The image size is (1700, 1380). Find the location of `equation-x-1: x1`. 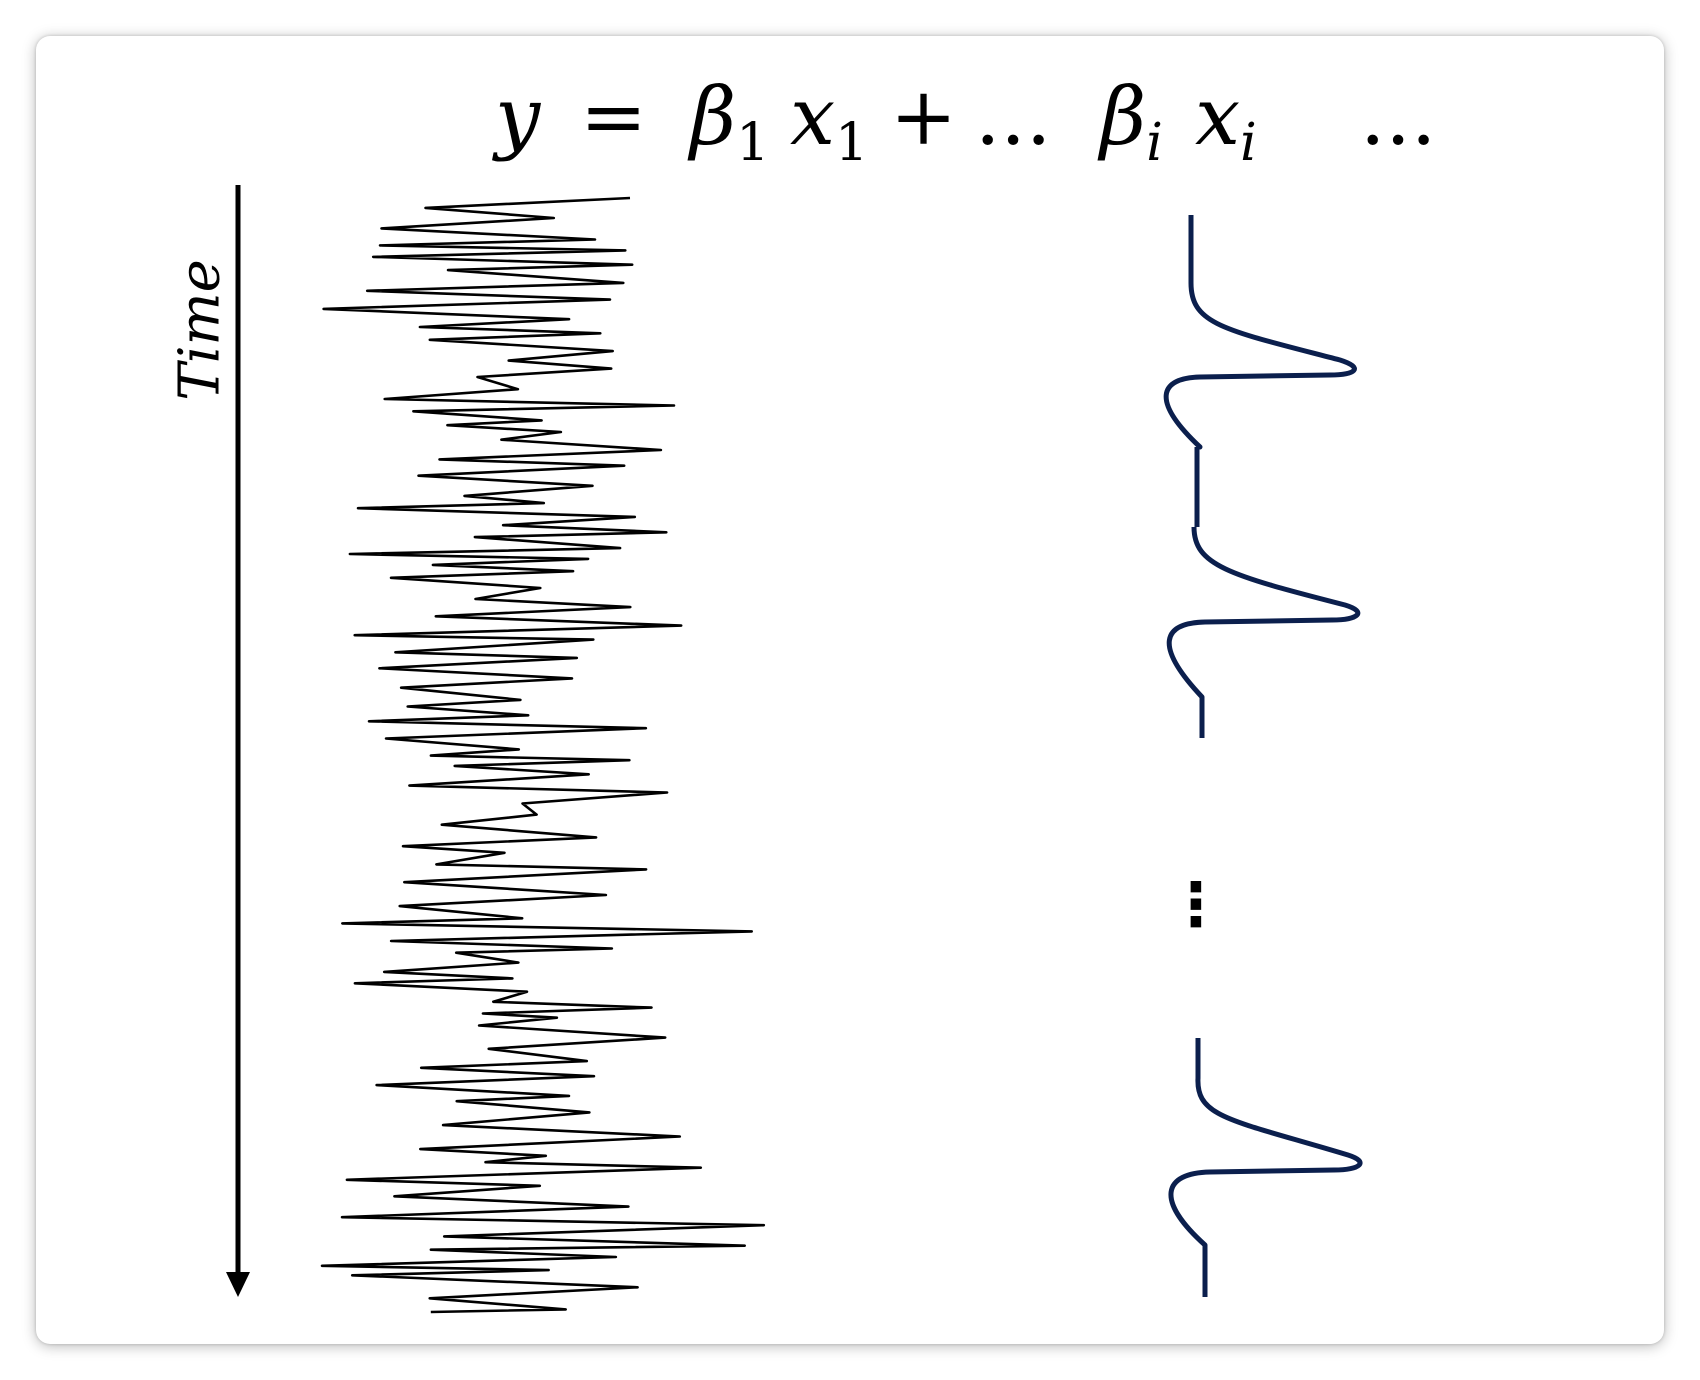

equation-x-1: x1 is located at coordinates (829, 130).